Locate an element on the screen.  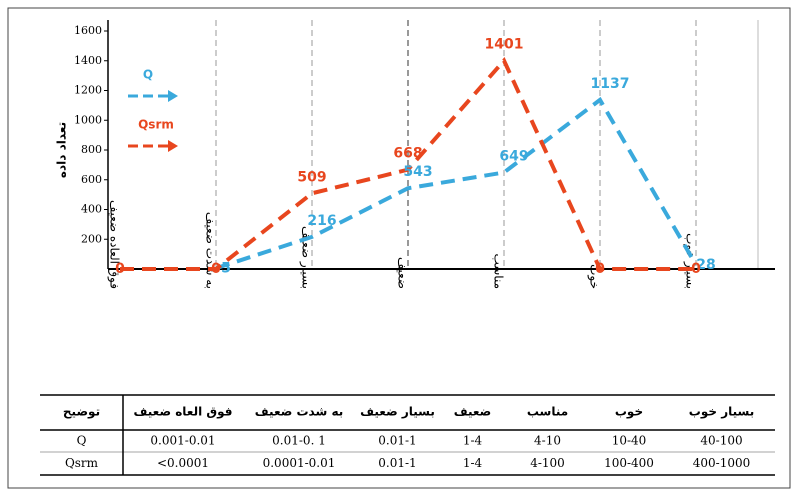
x-tick-label: خوب is located at coordinates (594, 276).